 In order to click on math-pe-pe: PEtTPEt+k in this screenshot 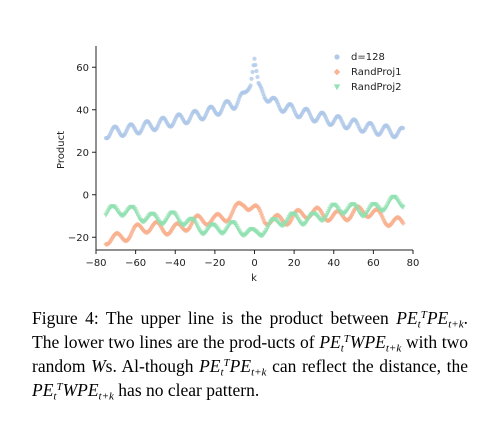, I will do `click(430, 319)`.